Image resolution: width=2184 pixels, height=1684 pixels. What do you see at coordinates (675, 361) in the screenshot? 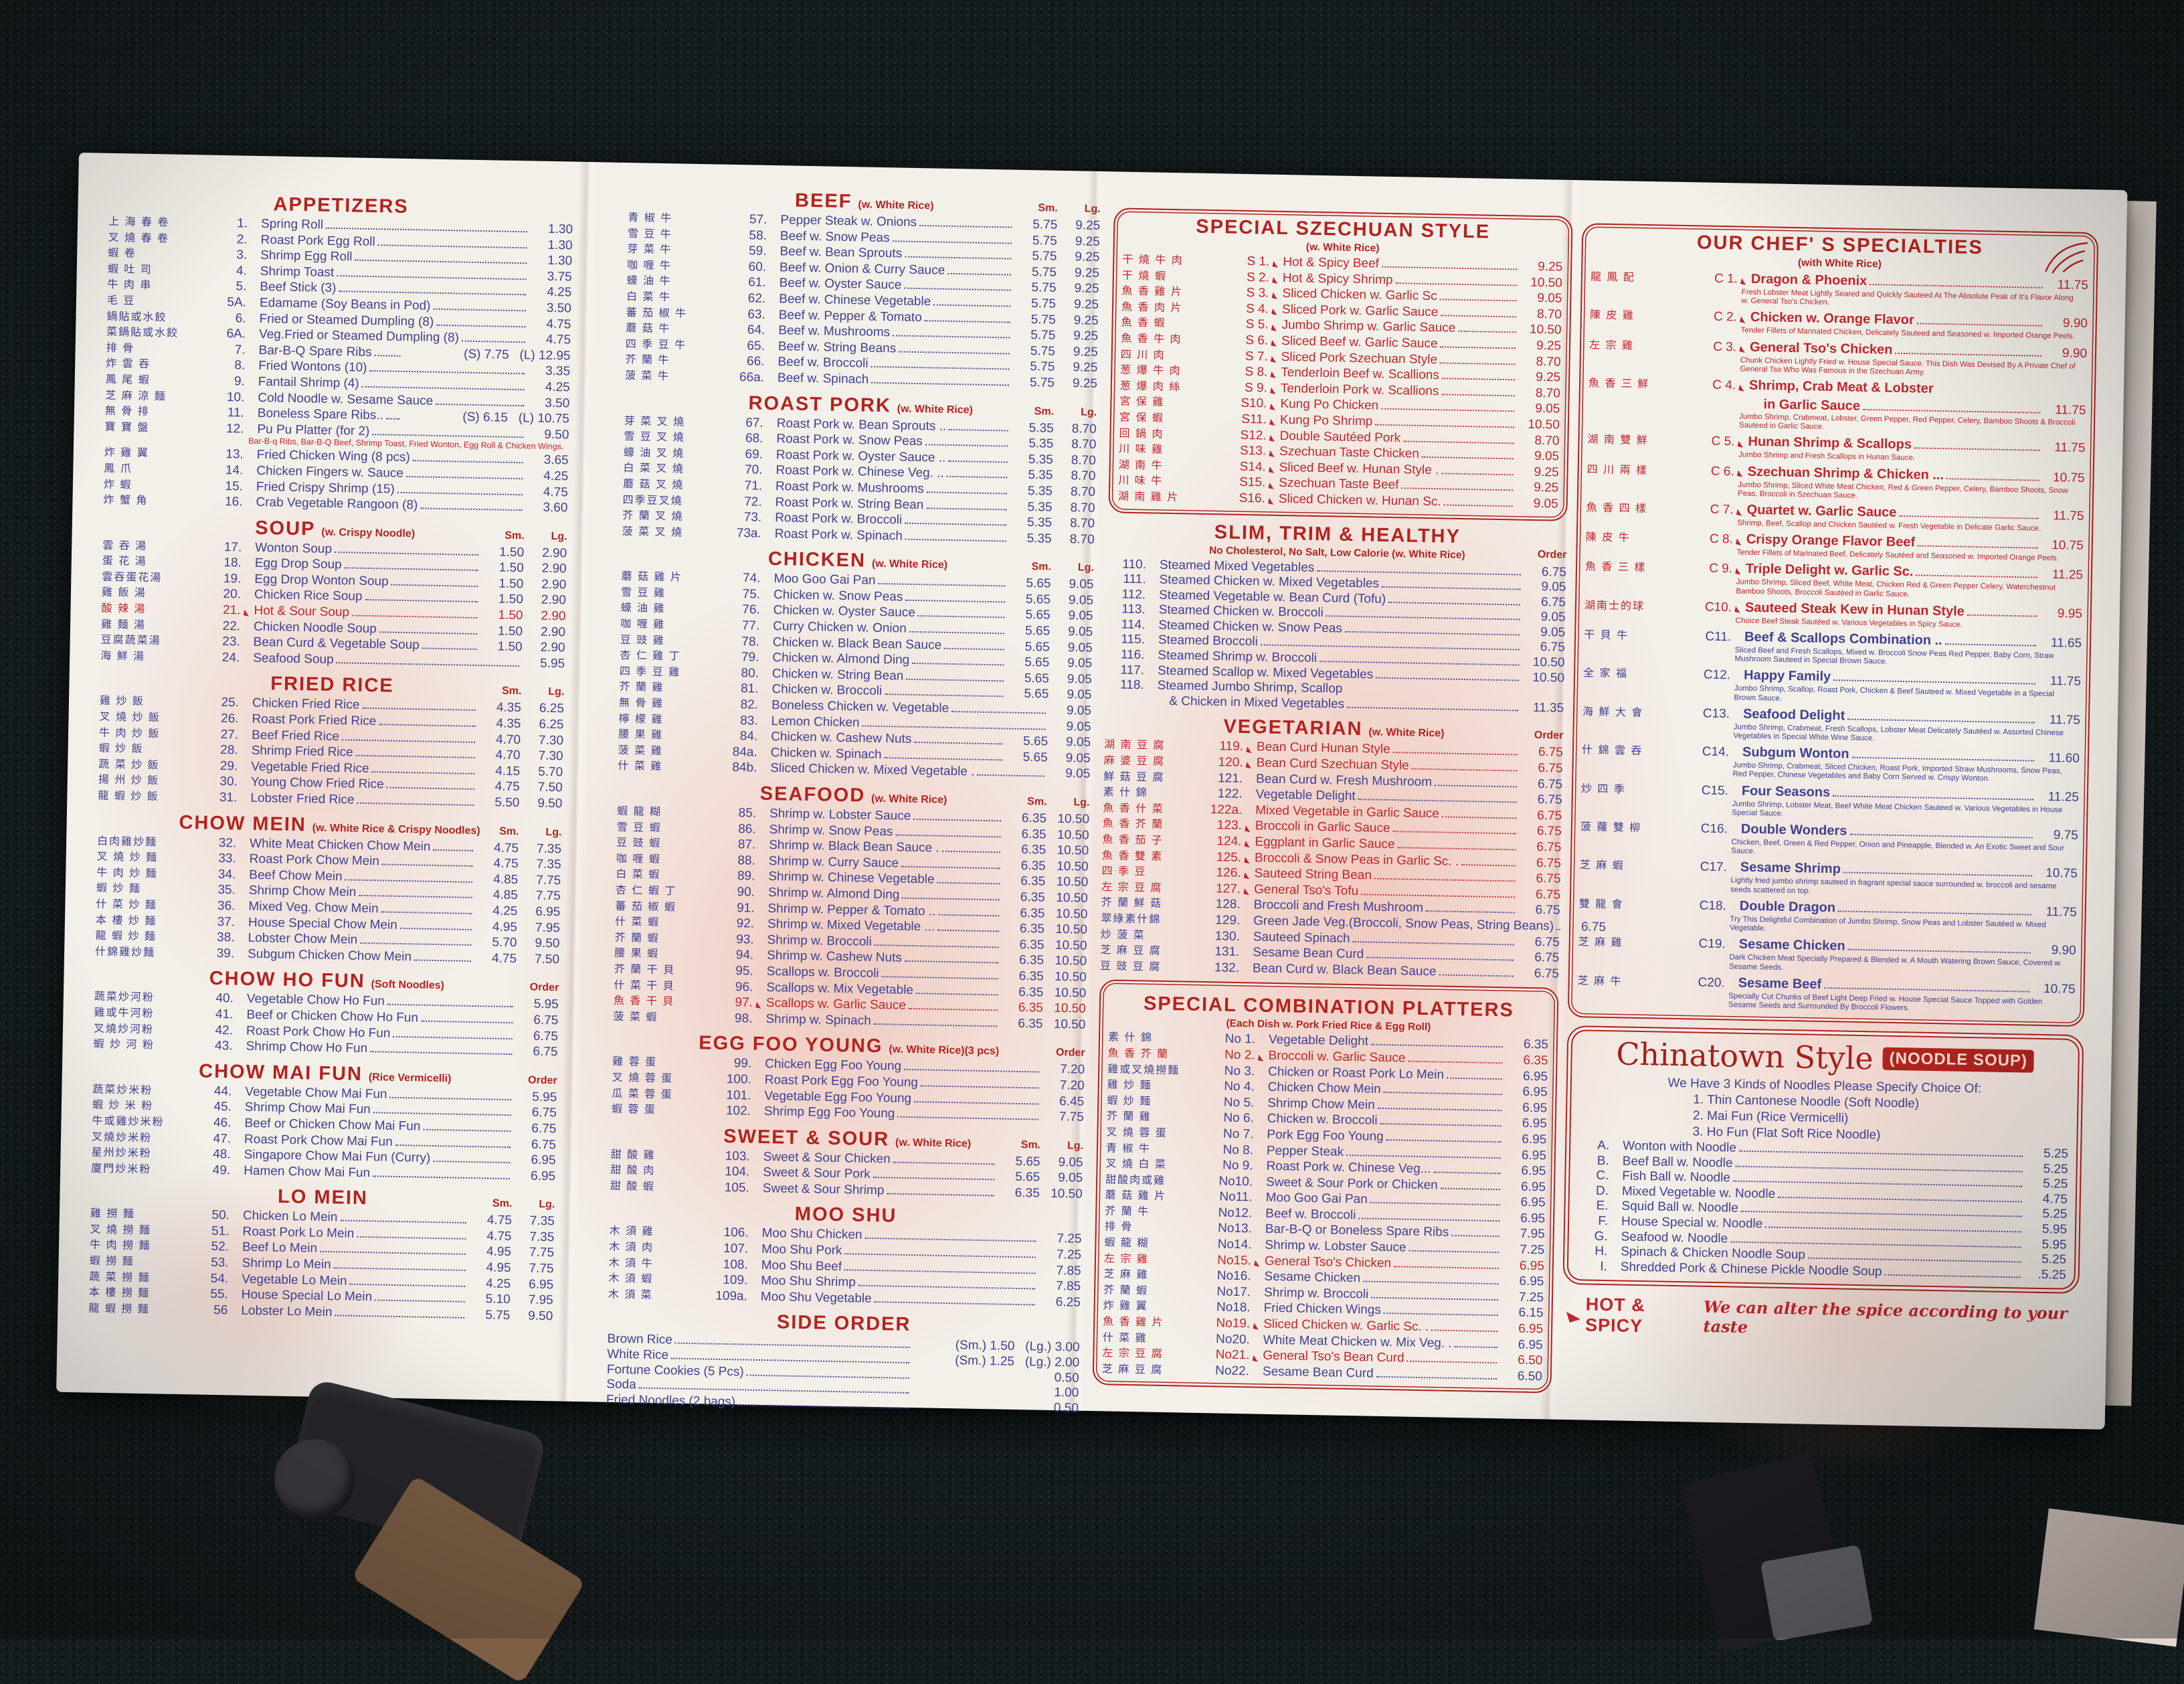
I see `item-chinese-name: 芥 蘭 牛` at bounding box center [675, 361].